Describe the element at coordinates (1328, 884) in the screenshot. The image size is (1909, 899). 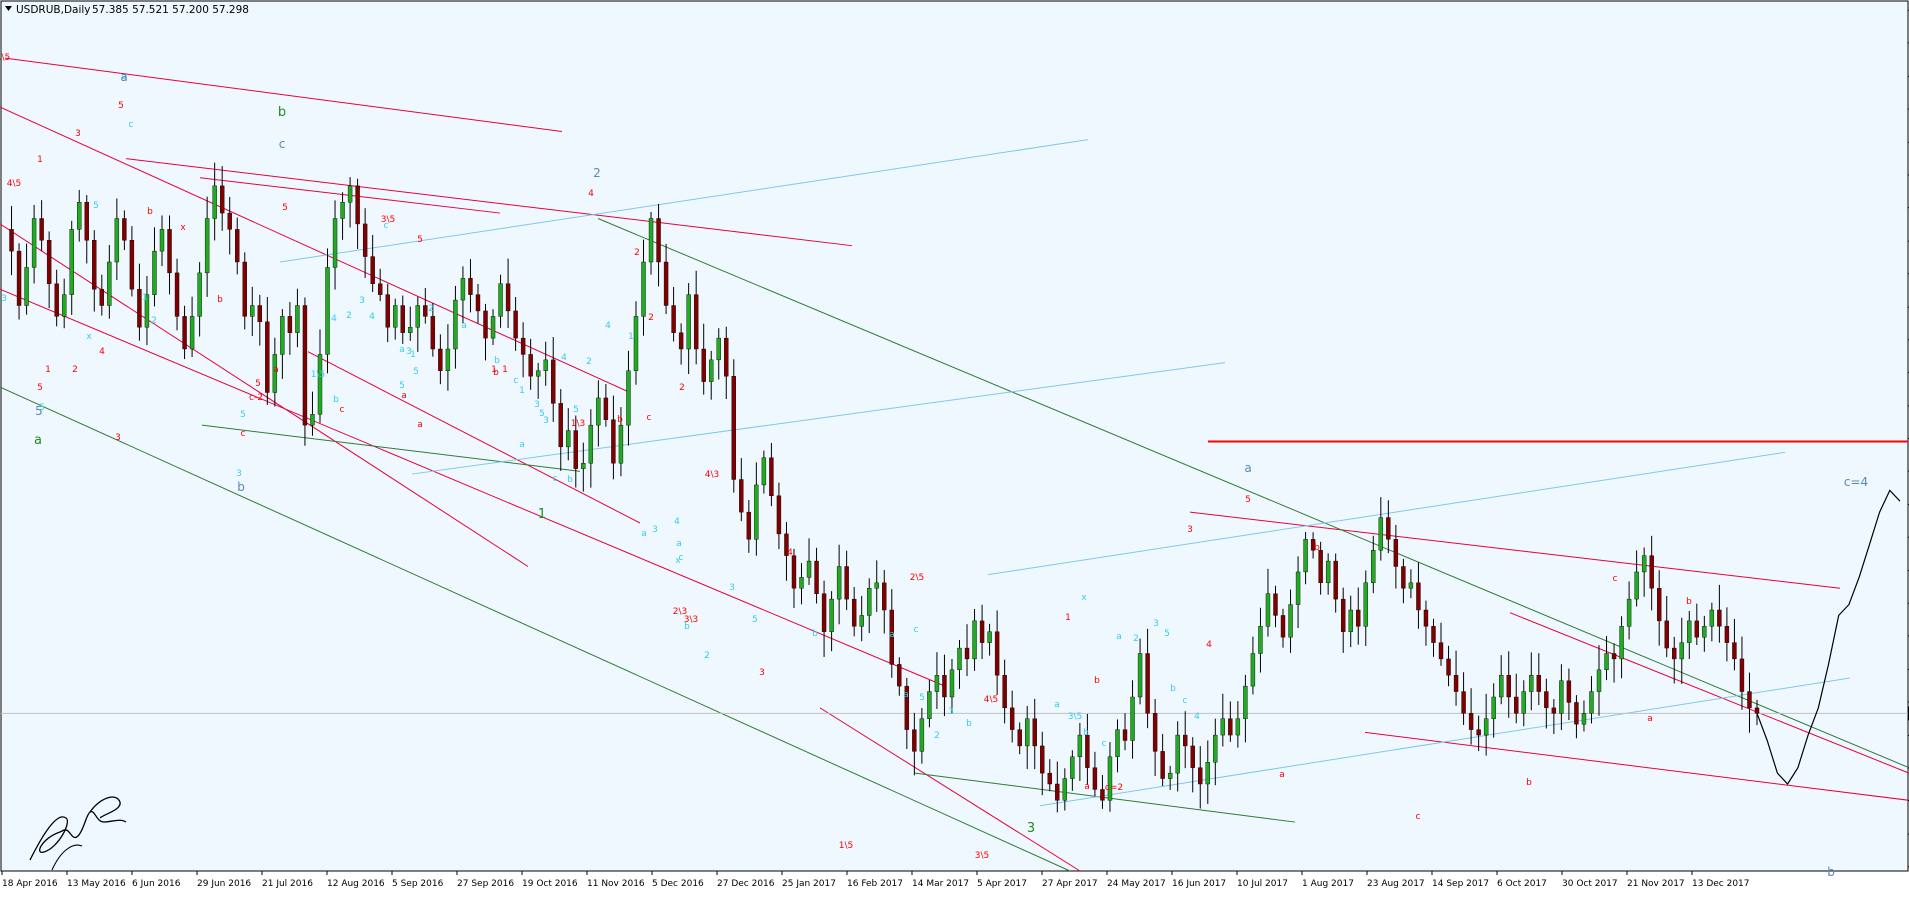
I see `time-tick-label: 1 Aug 2017` at that location.